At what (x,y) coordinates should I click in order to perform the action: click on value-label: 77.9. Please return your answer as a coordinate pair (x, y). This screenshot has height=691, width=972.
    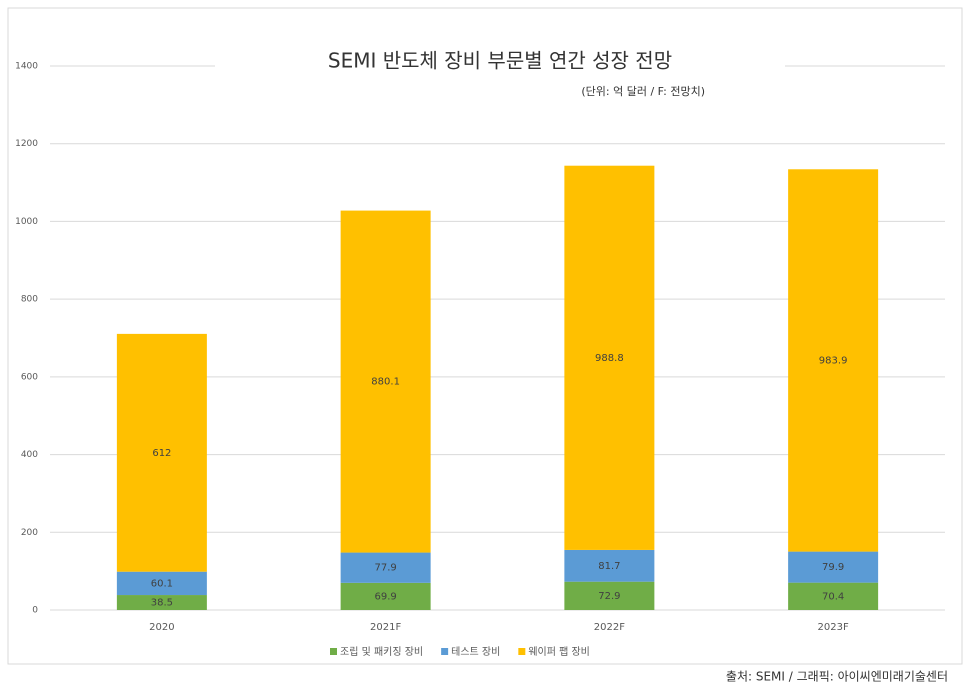
    Looking at the image, I should click on (385, 568).